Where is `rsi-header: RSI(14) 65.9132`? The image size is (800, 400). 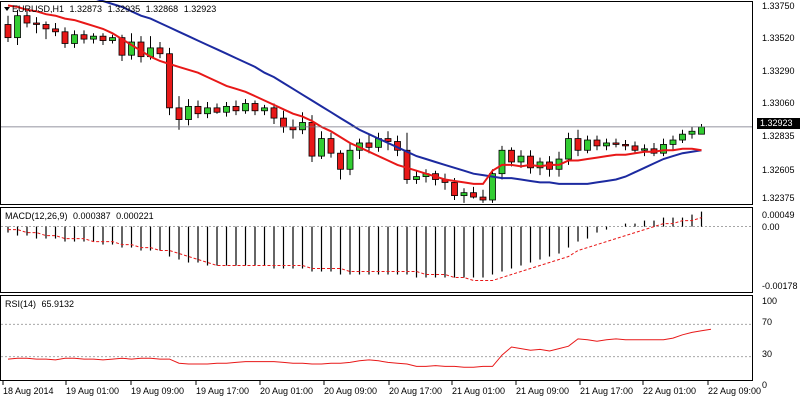
rsi-header: RSI(14) 65.9132 is located at coordinates (39, 304).